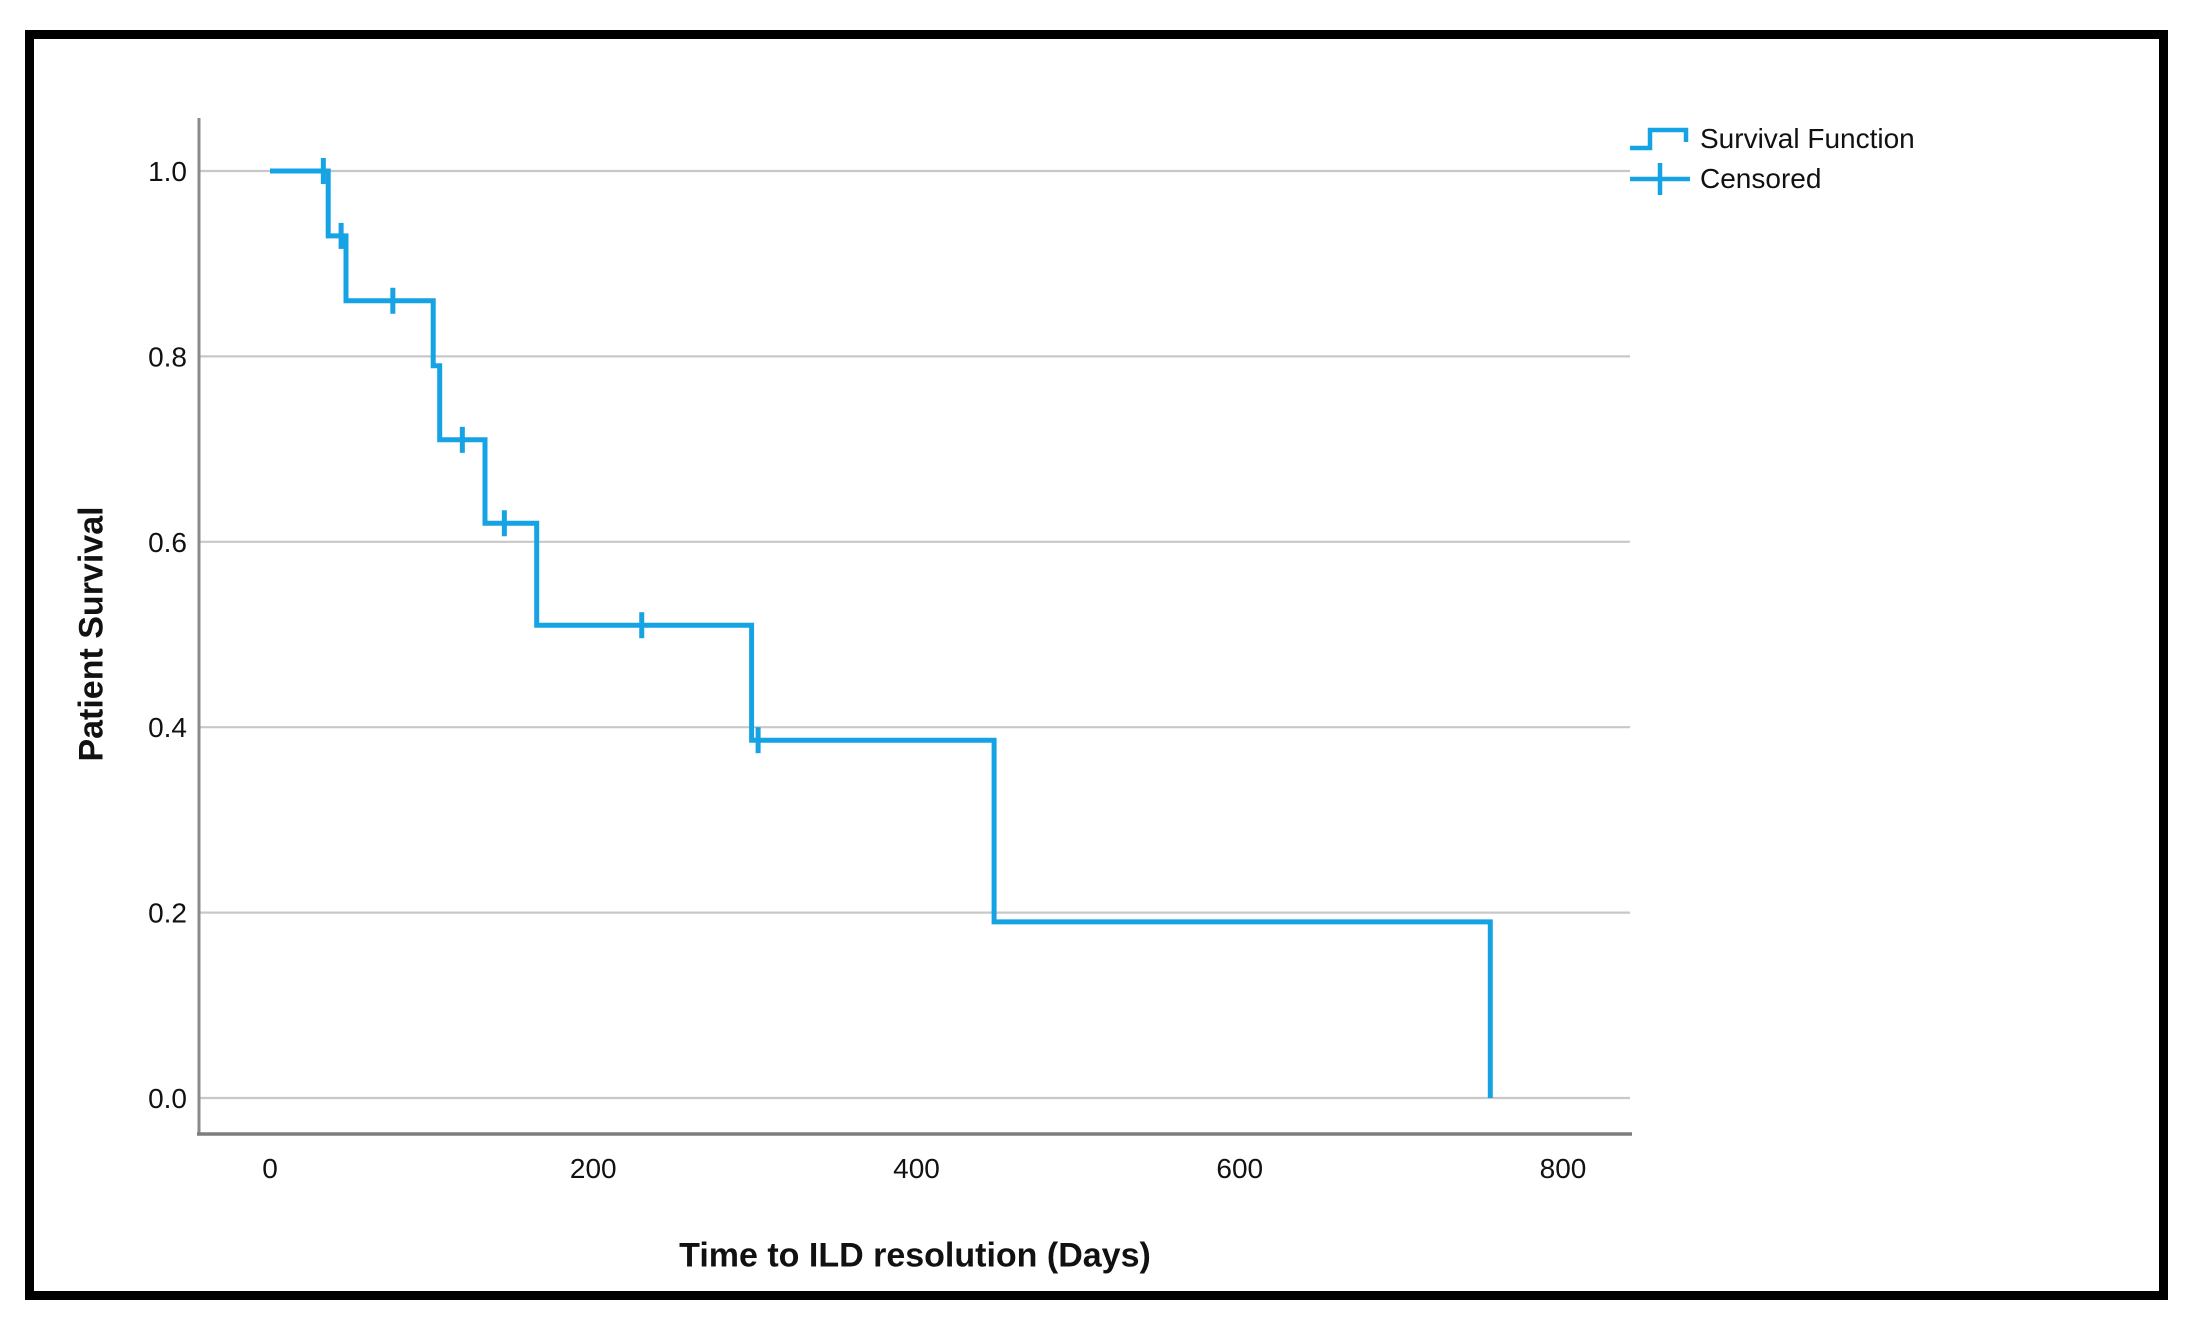 This screenshot has width=2193, height=1323. Describe the element at coordinates (1807, 138) in the screenshot. I see `legend-label-survival-function: Survival Function` at that location.